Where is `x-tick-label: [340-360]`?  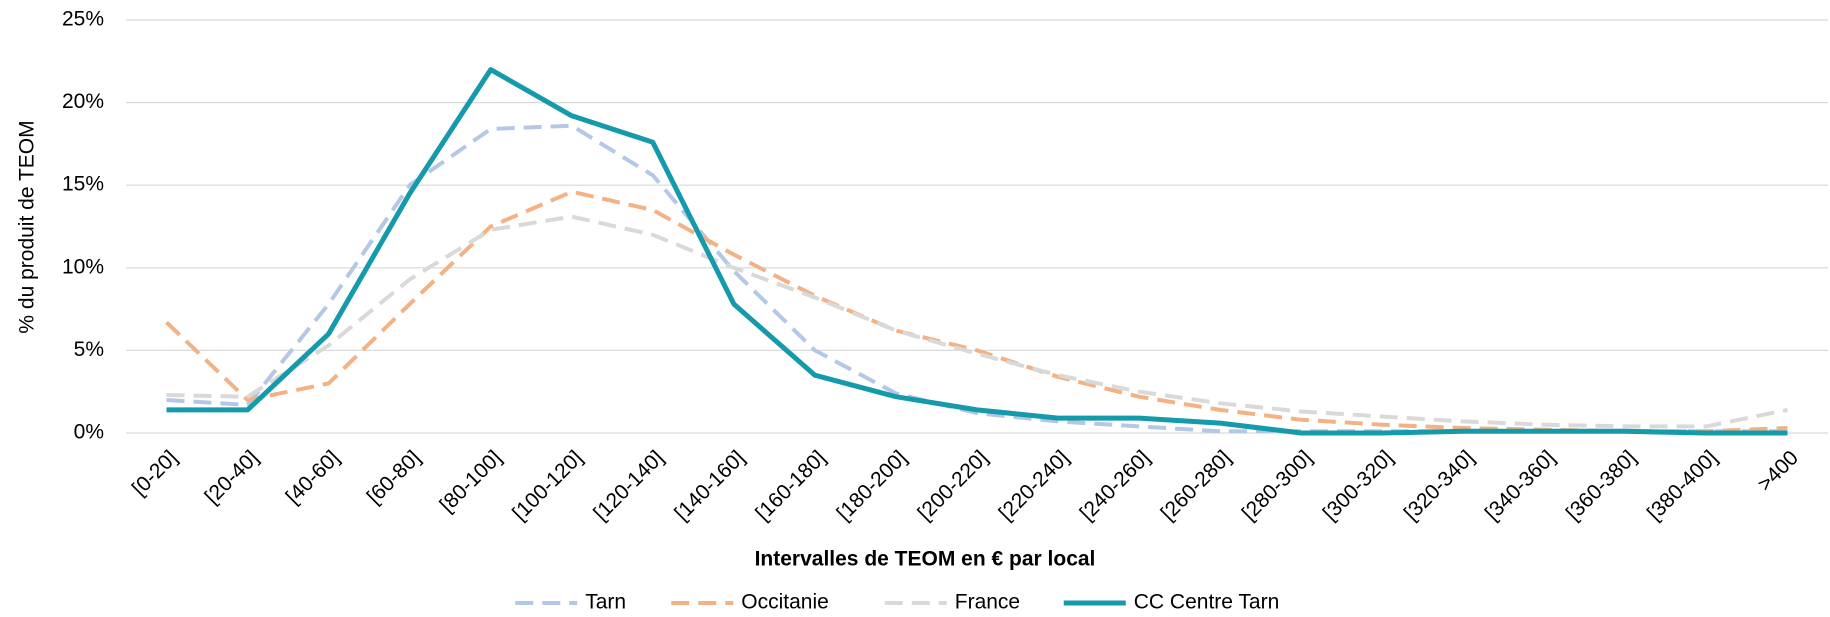
x-tick-label: [340-360] is located at coordinates (1520, 485).